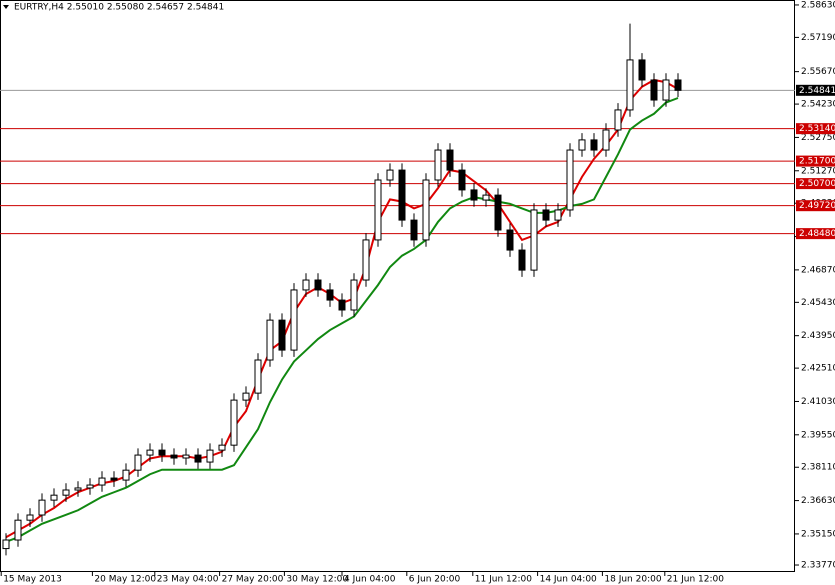 The height and width of the screenshot is (585, 835). What do you see at coordinates (32, 580) in the screenshot?
I see `x-tick-label: 15 May 2013` at bounding box center [32, 580].